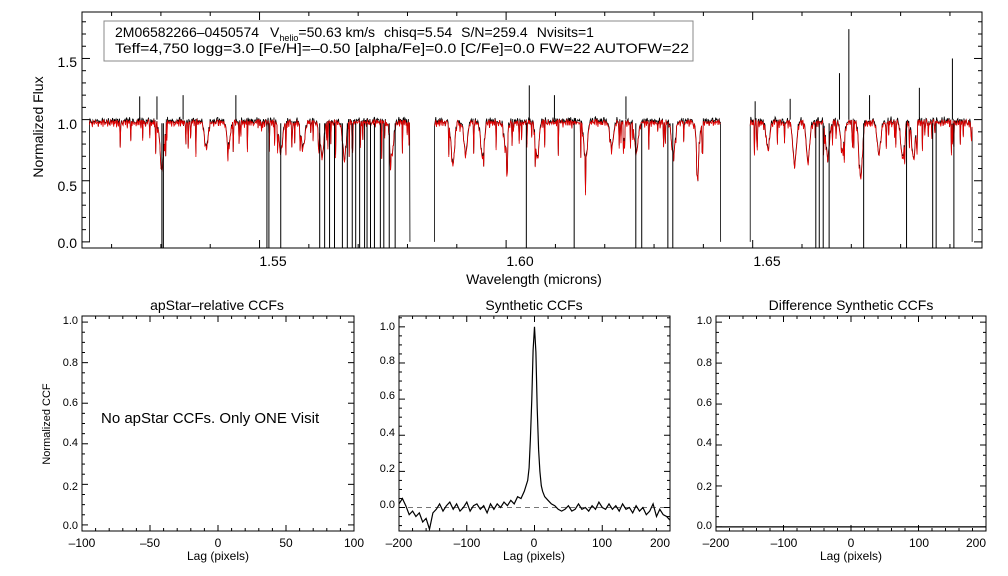  I want to click on synthetic-y-tick-label: 0.6, so click(387, 396).